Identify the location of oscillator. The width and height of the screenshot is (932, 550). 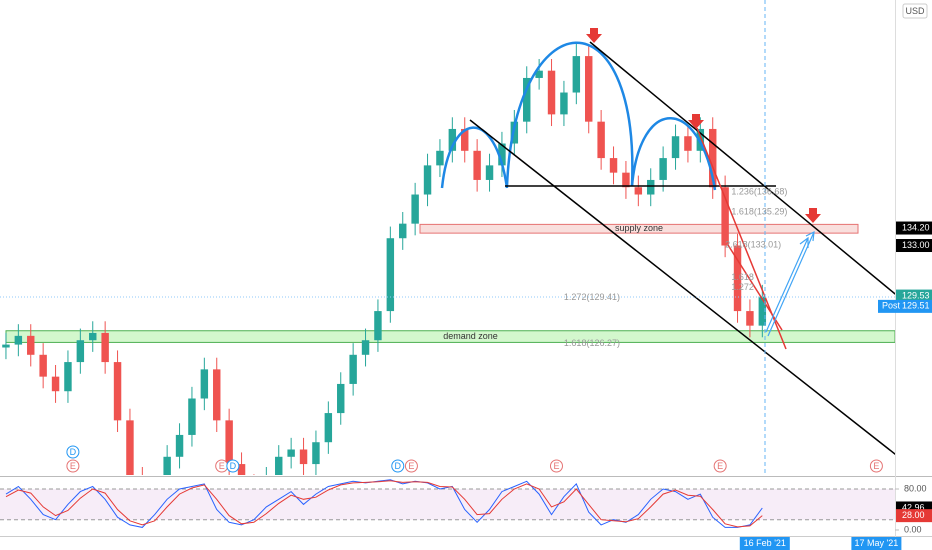
(449, 505).